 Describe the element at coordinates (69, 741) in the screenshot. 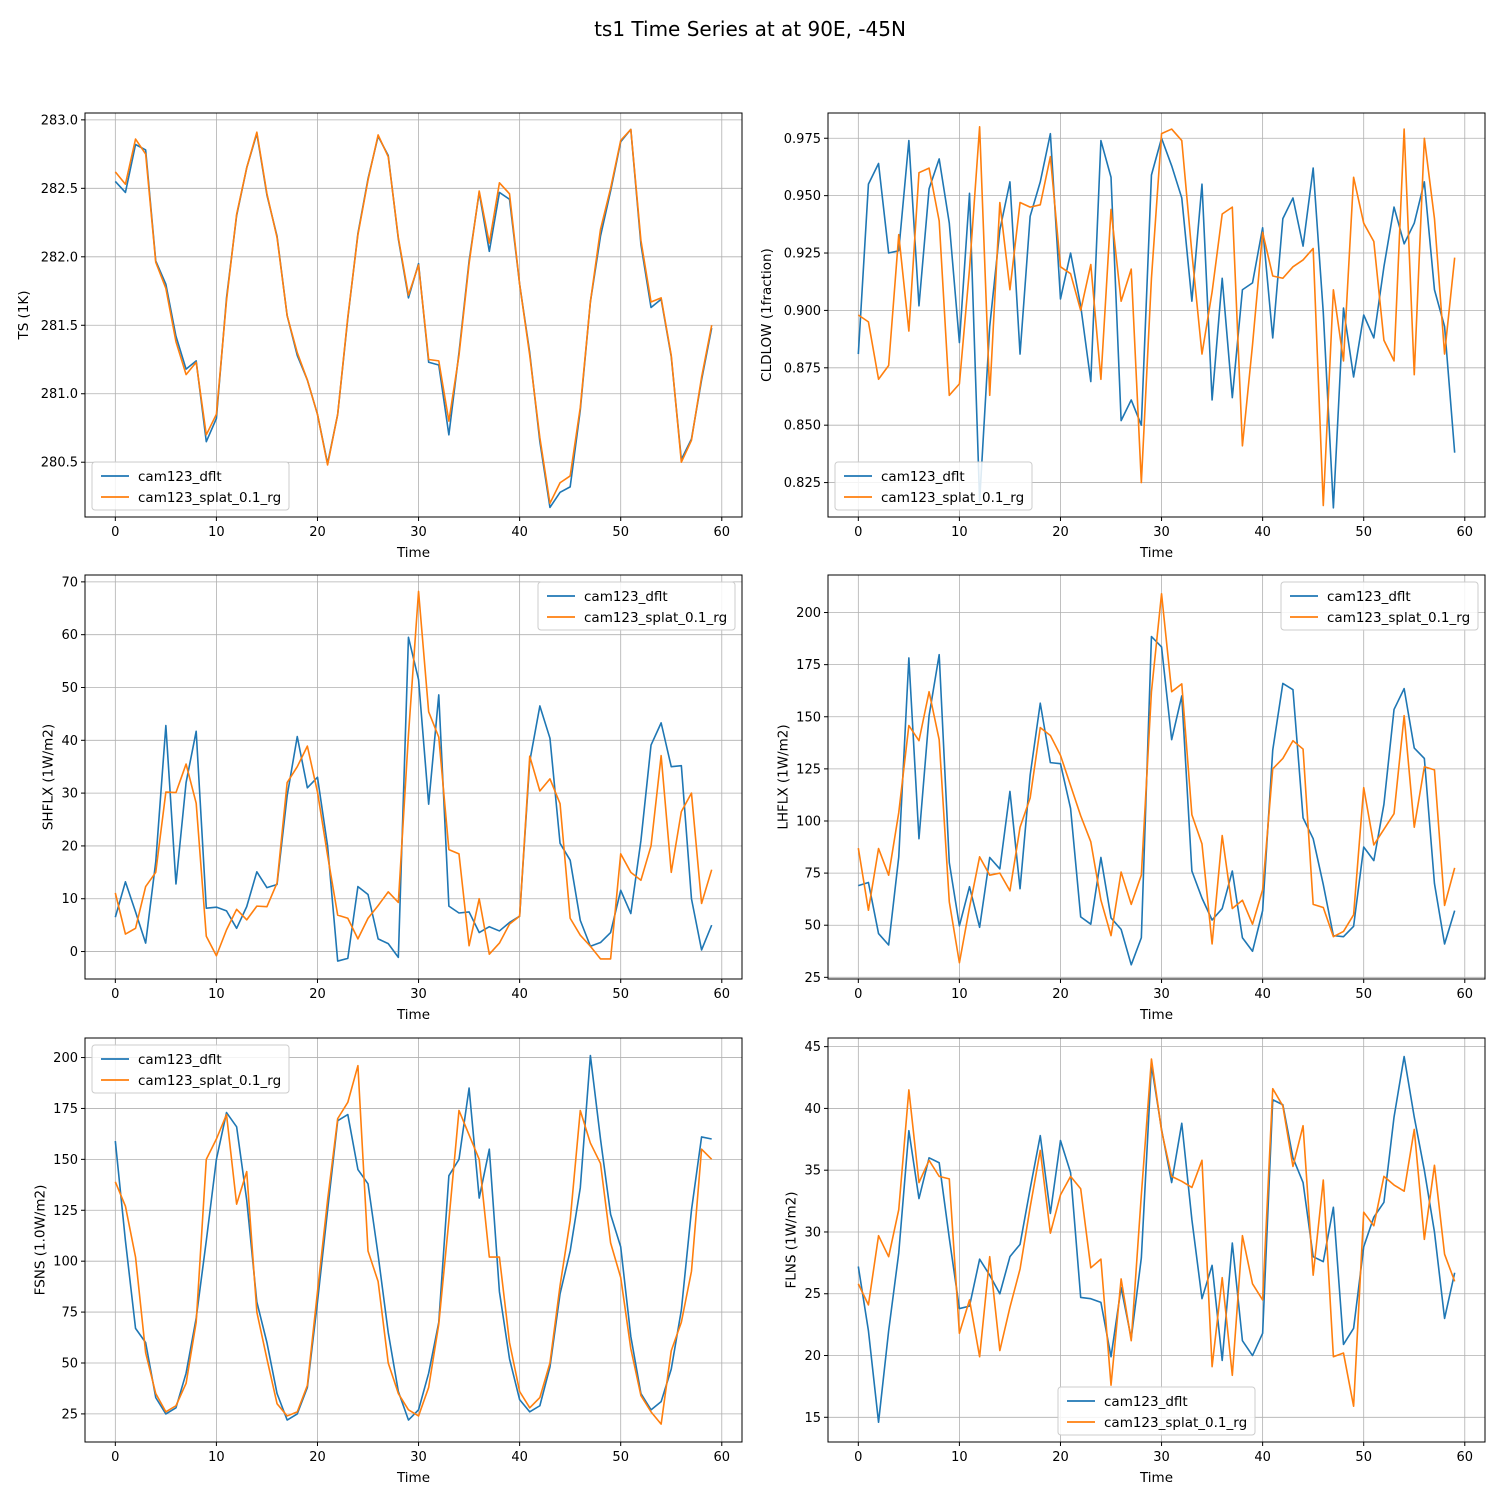

I see `y-tick-label: 40` at that location.